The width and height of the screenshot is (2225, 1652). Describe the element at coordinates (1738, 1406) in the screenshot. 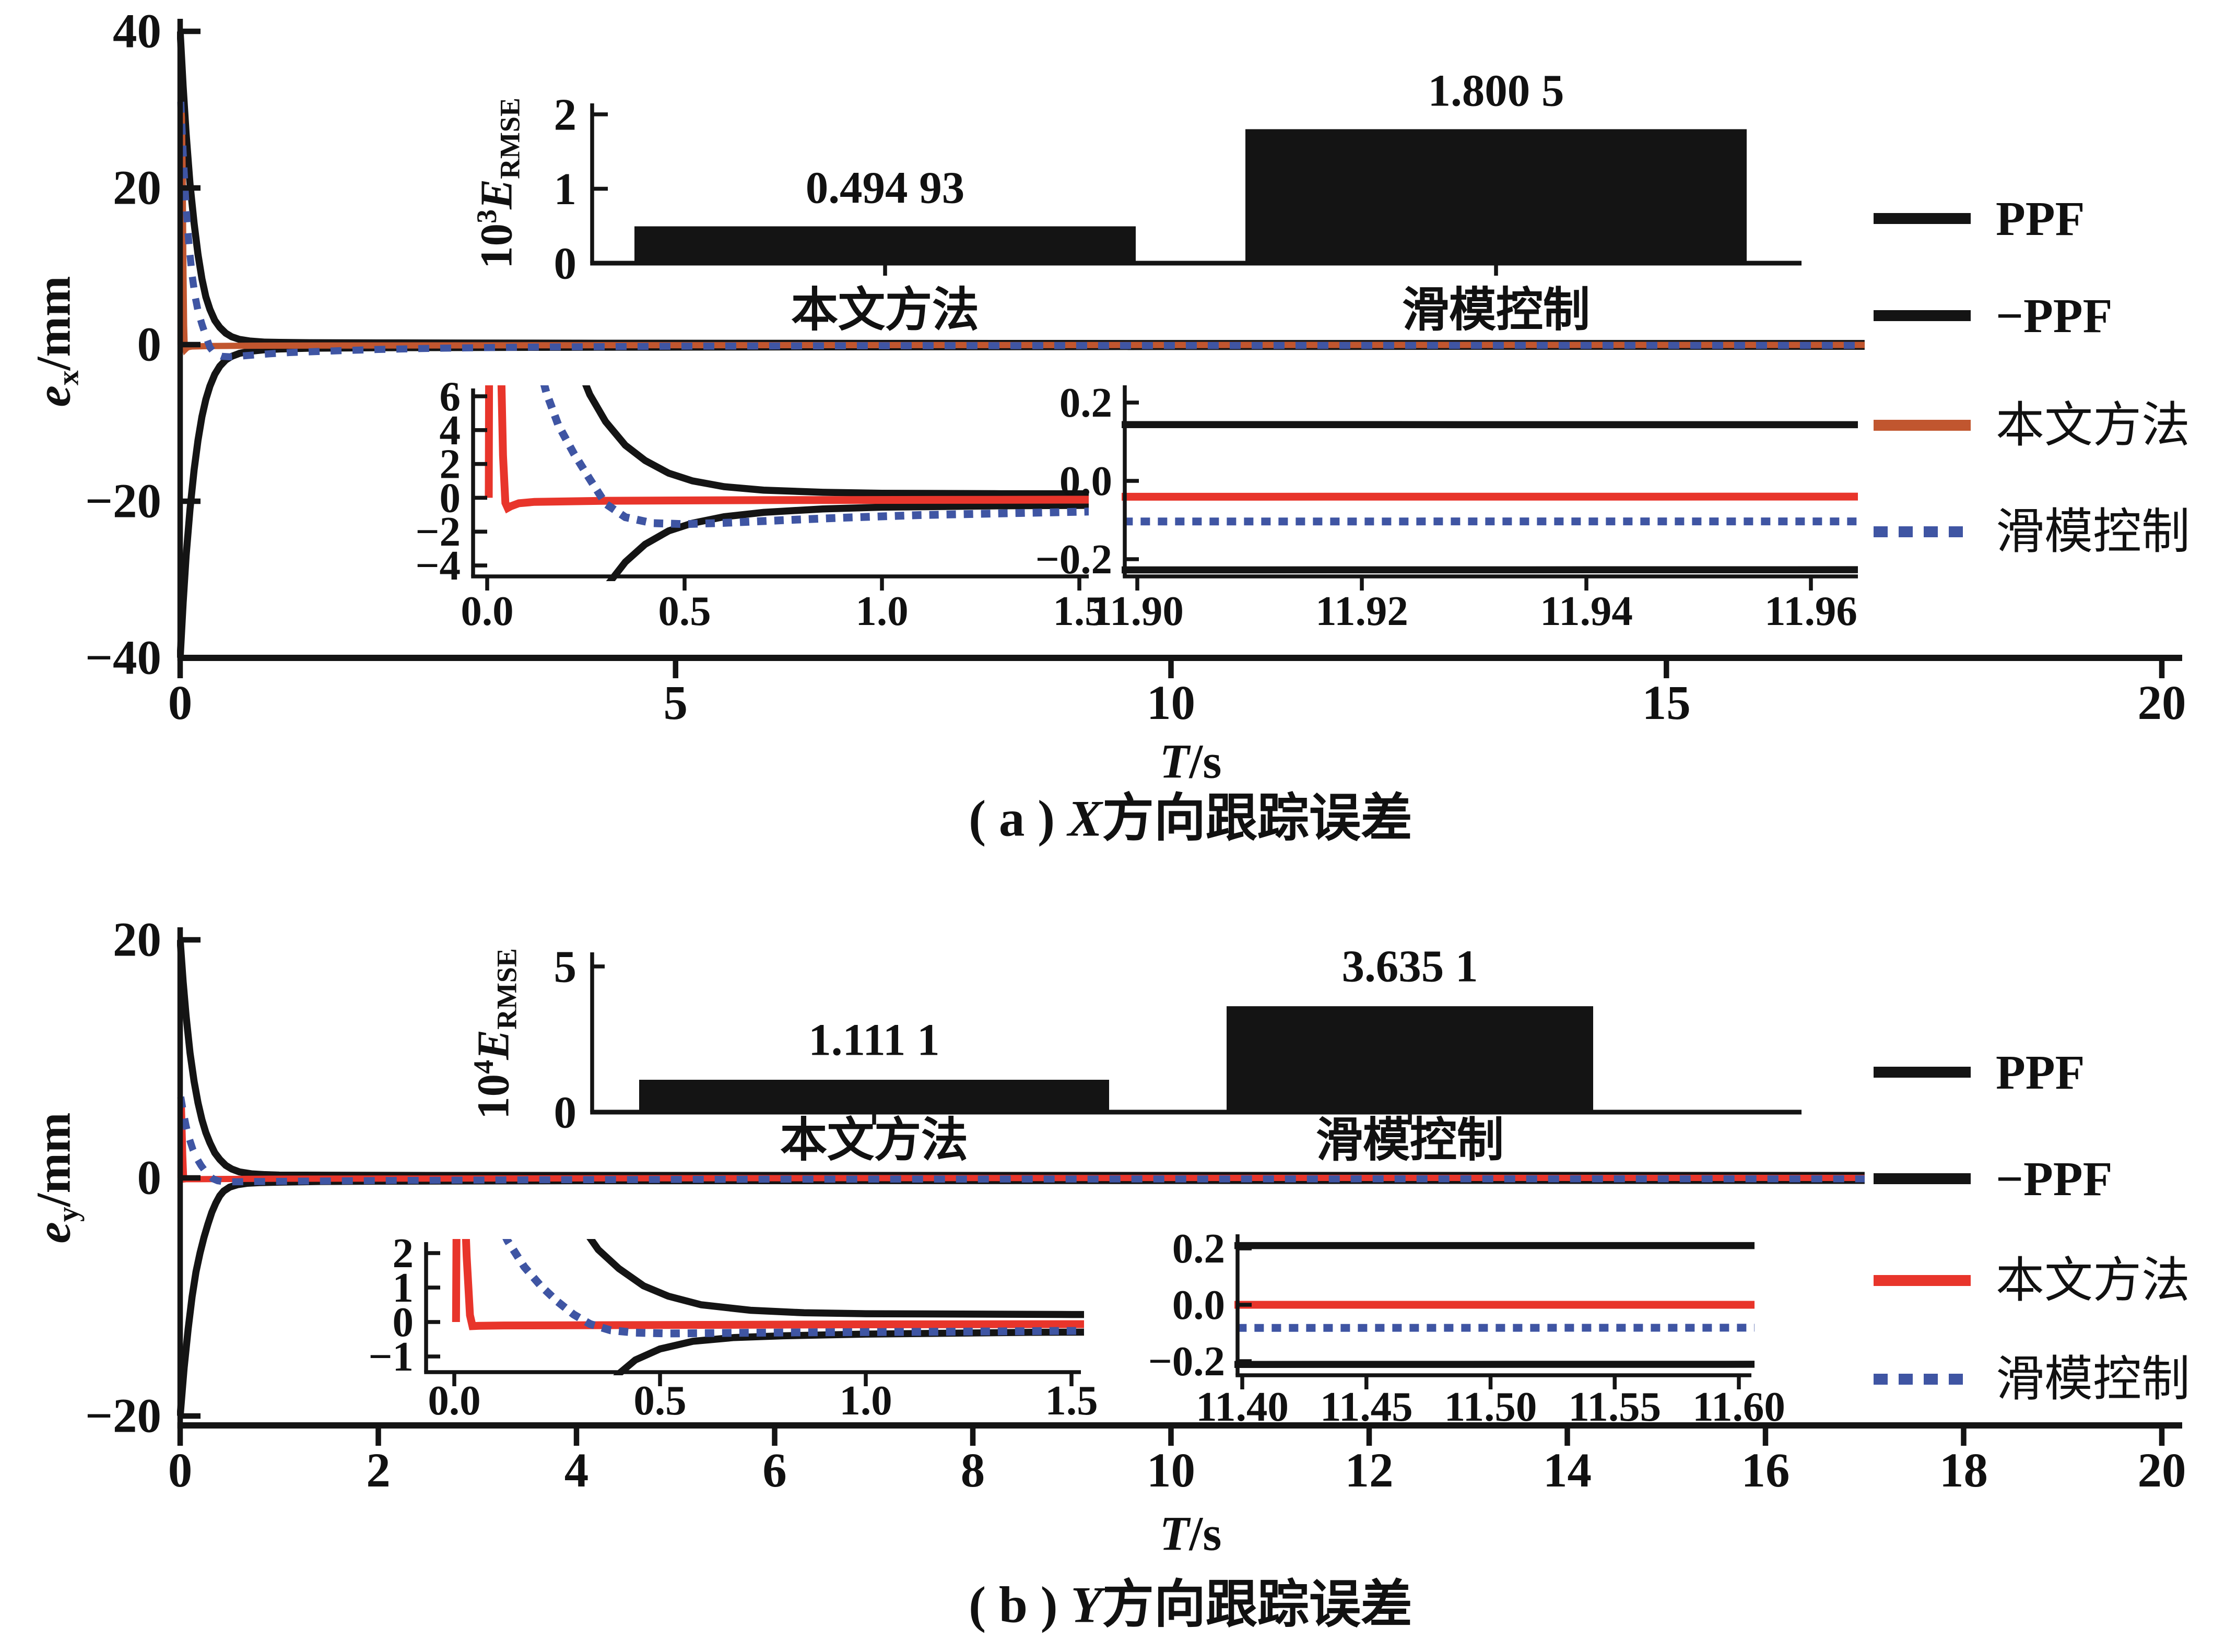

I see `b-zoom2-xtick-label: 11.60` at that location.